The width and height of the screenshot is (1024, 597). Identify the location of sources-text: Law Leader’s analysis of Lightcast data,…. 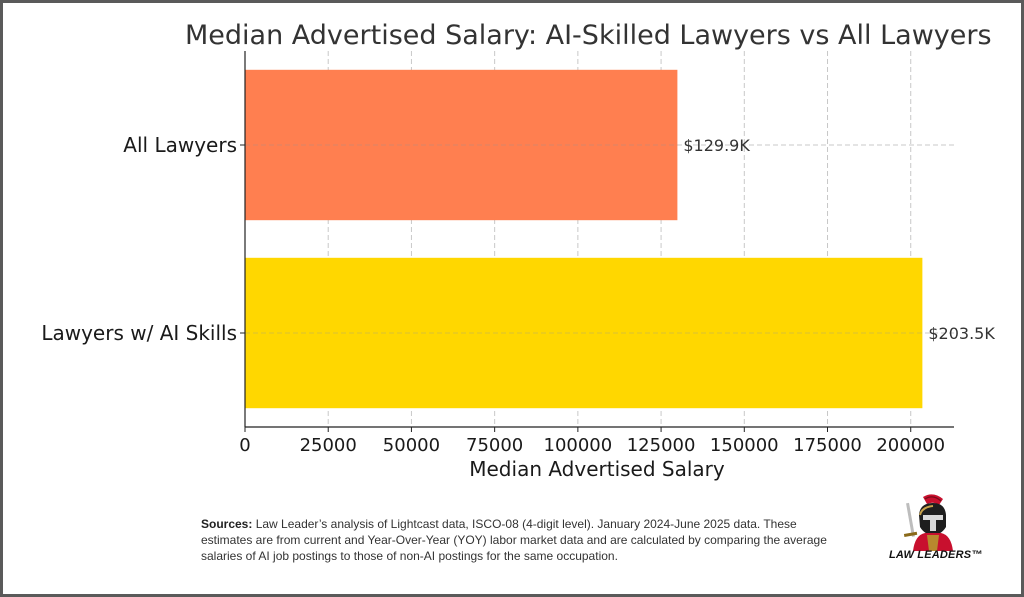
(514, 540).